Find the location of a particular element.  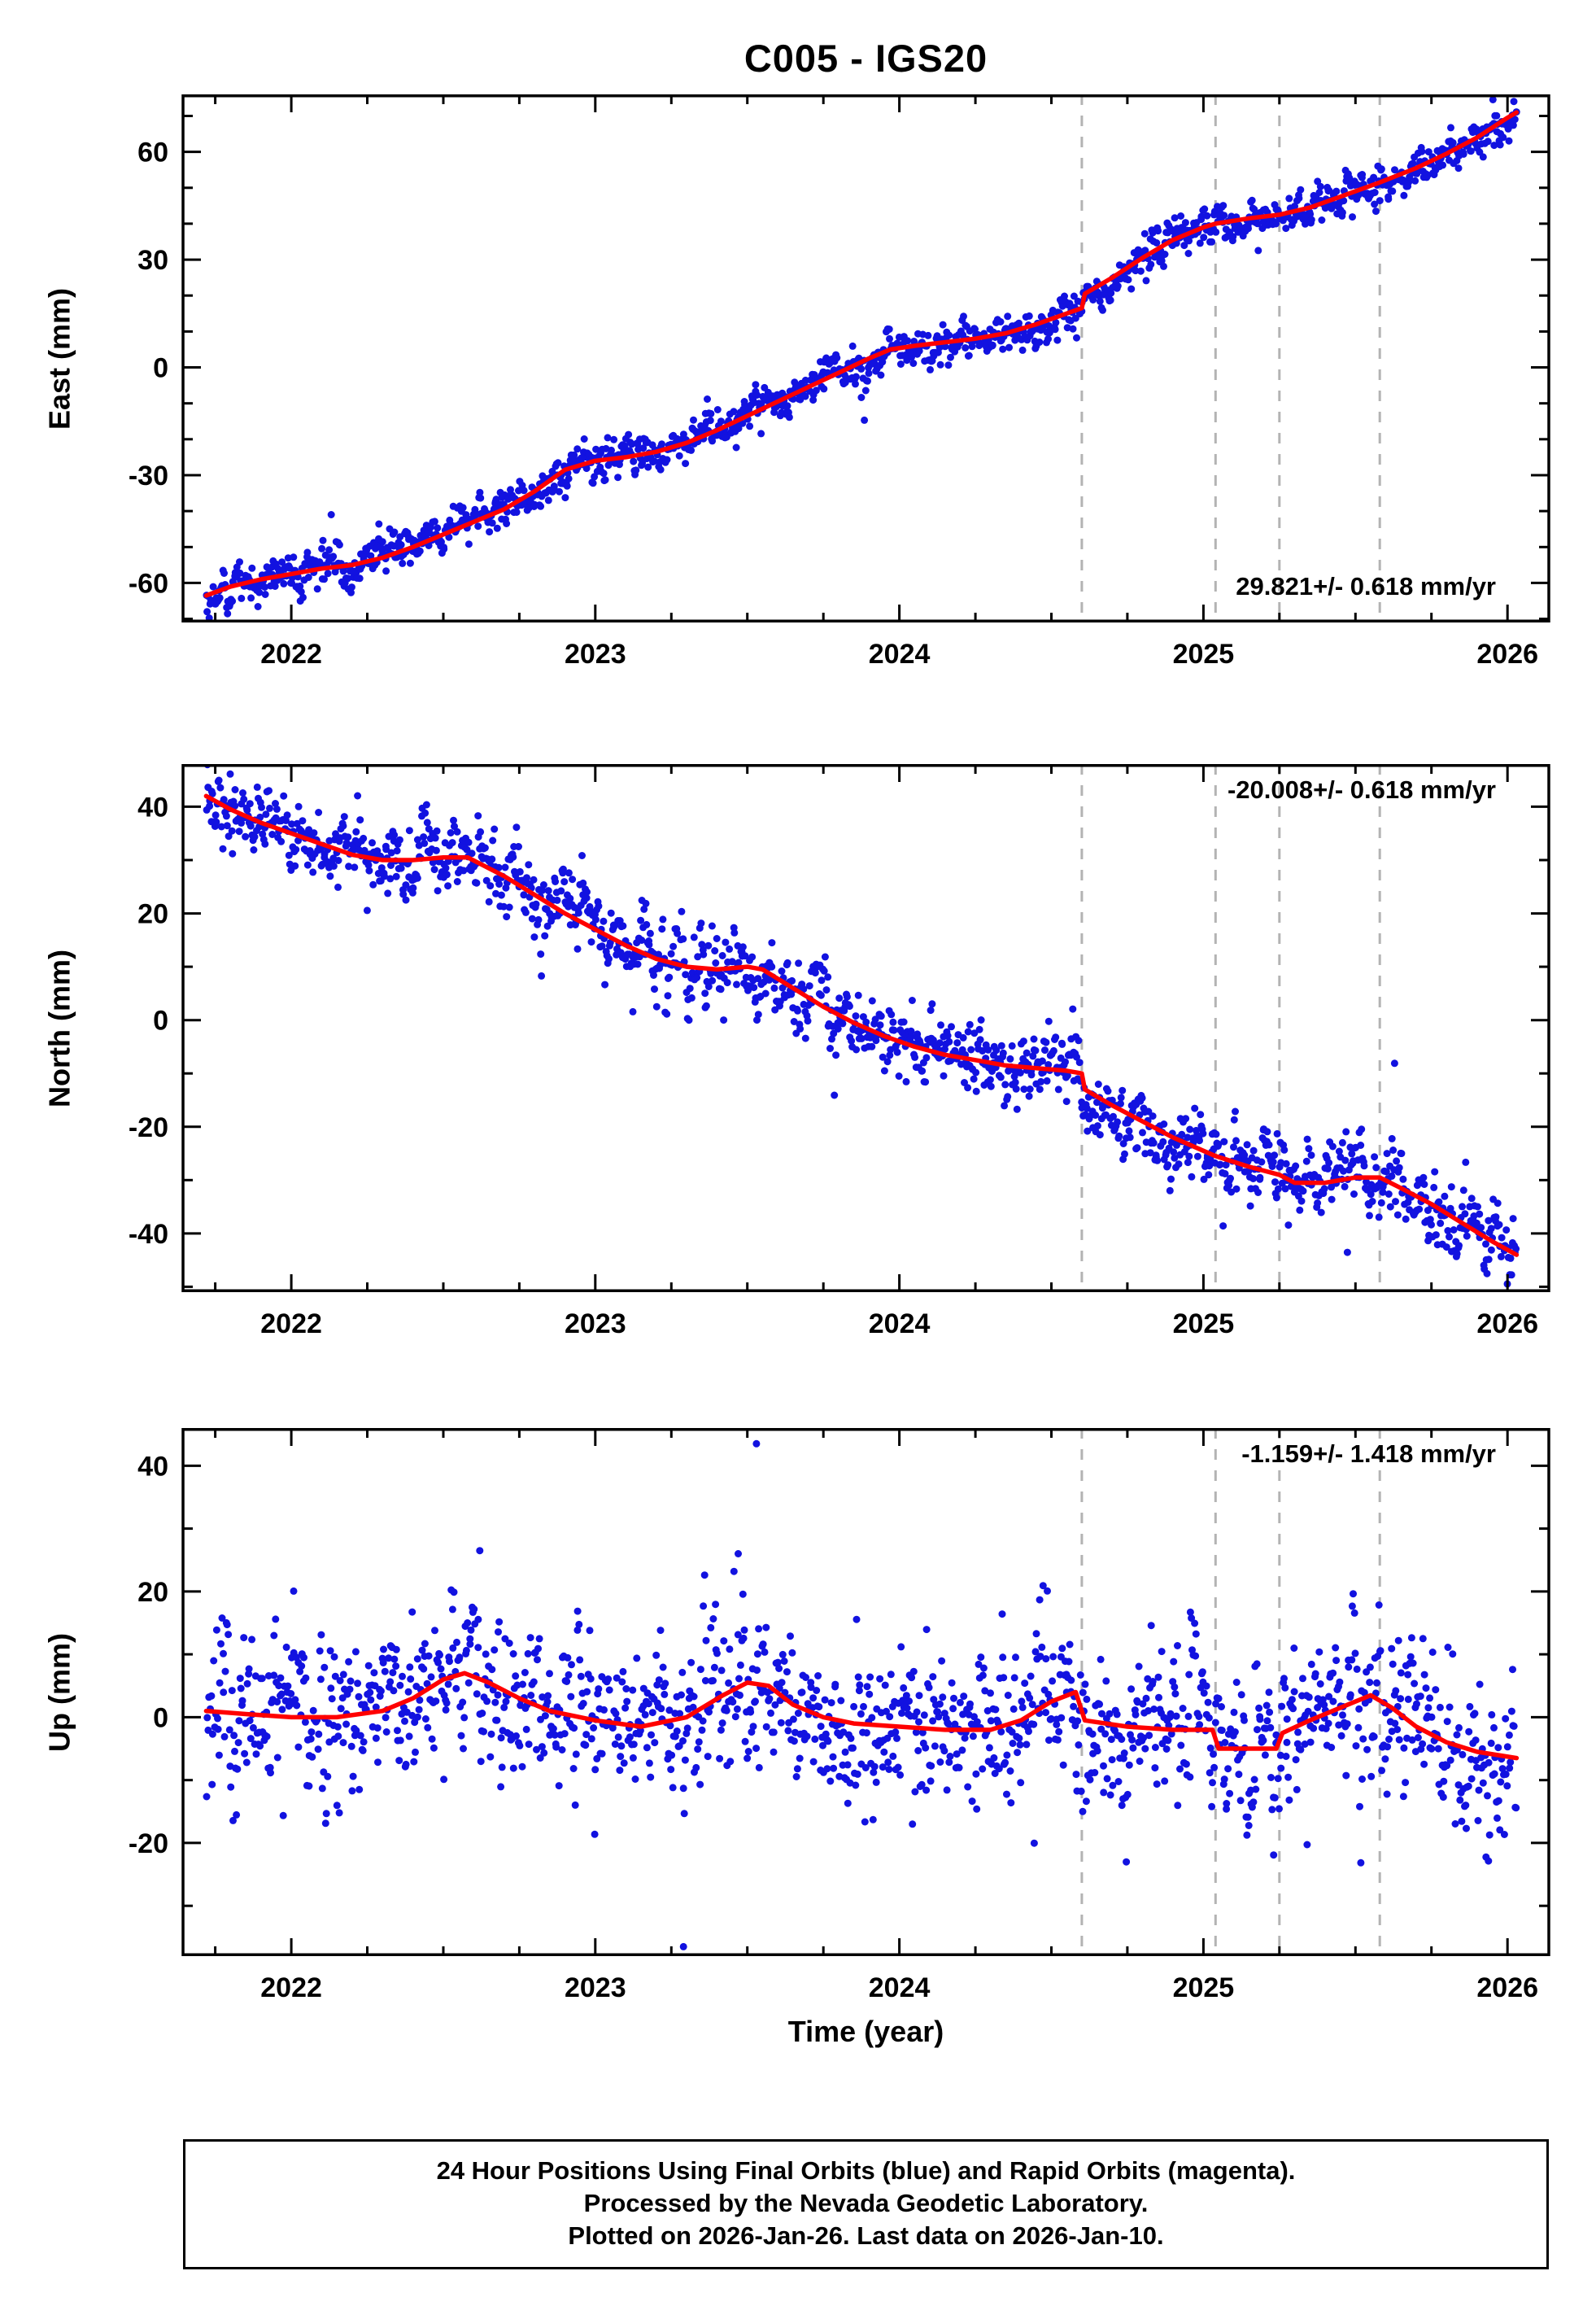

figure-title: C005 - IGS20 is located at coordinates (865, 58).